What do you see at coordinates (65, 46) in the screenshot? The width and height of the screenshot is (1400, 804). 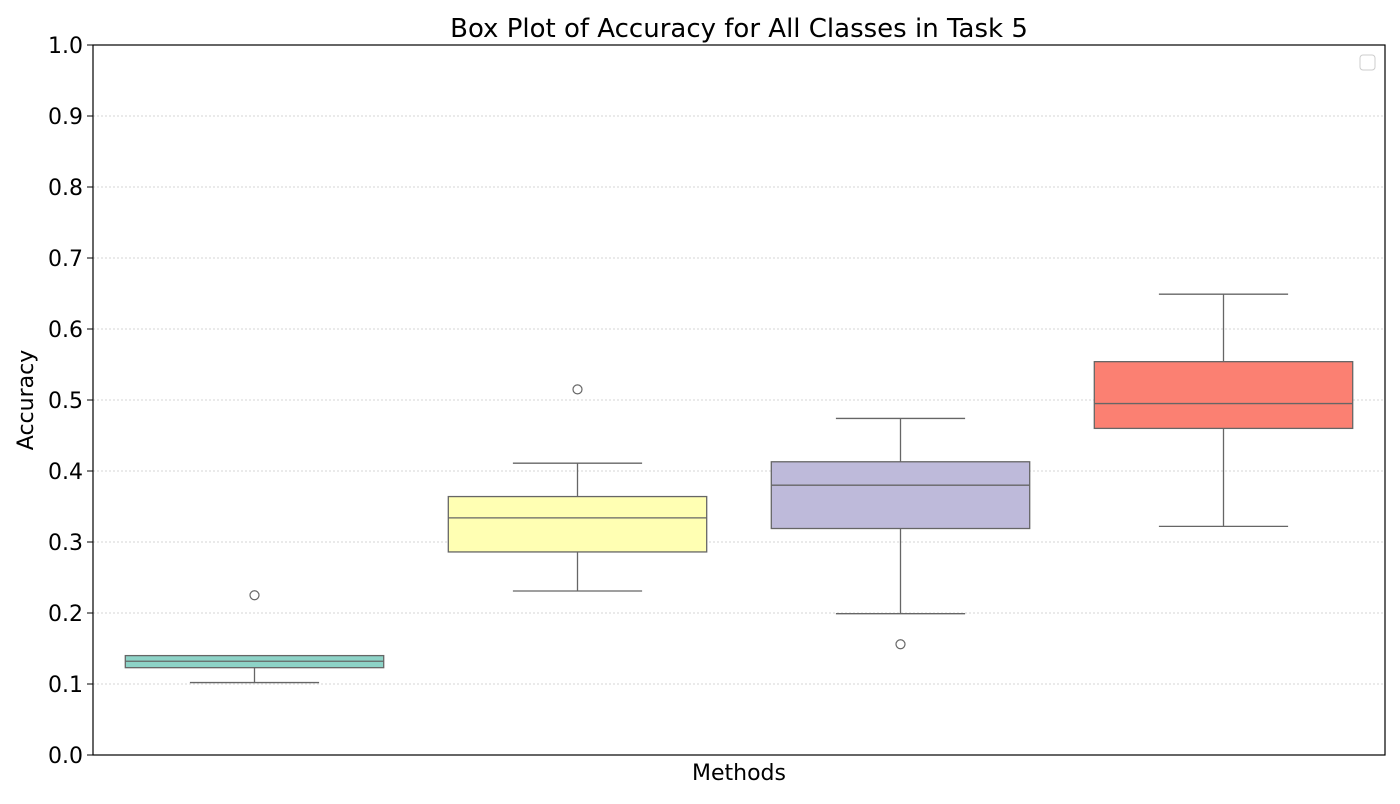 I see `y-tick-label: 1.0` at bounding box center [65, 46].